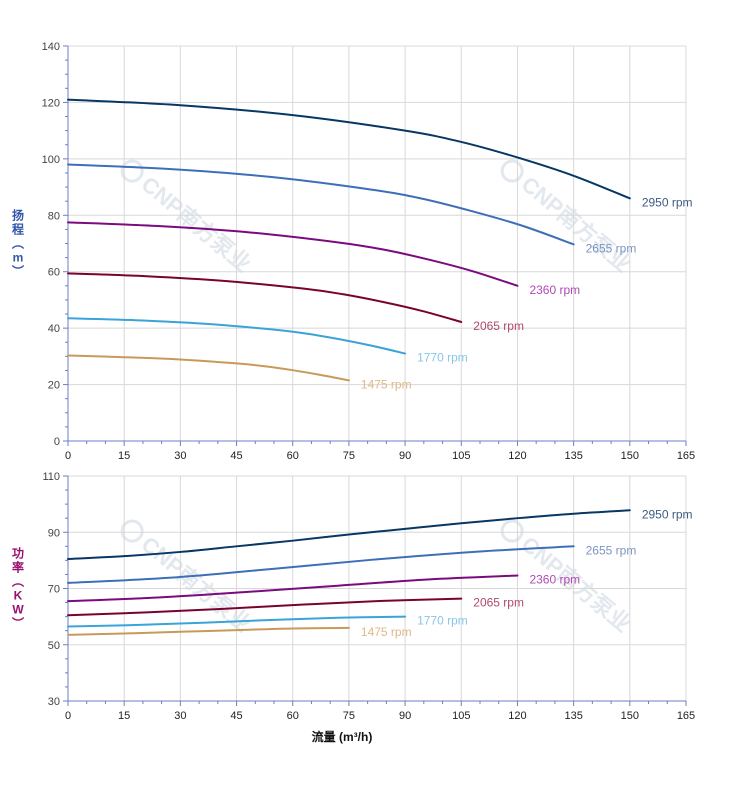 The height and width of the screenshot is (797, 752). What do you see at coordinates (54, 590) in the screenshot?
I see `y-tick-label: 70` at bounding box center [54, 590].